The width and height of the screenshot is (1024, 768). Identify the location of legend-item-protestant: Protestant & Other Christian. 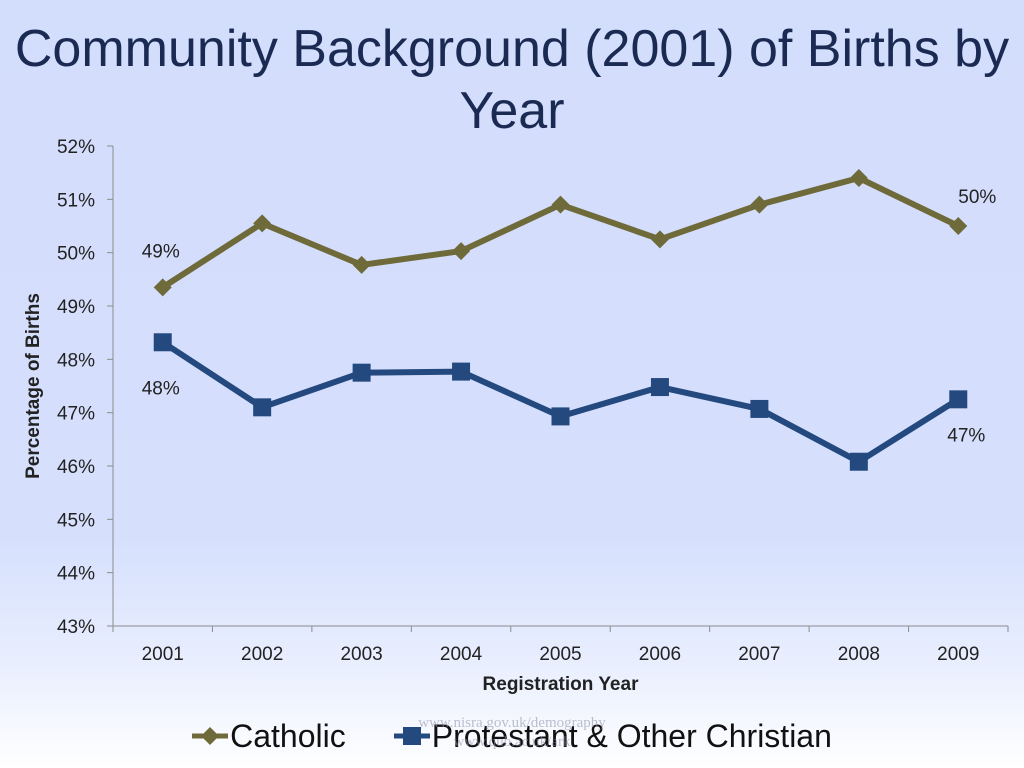
(612, 736).